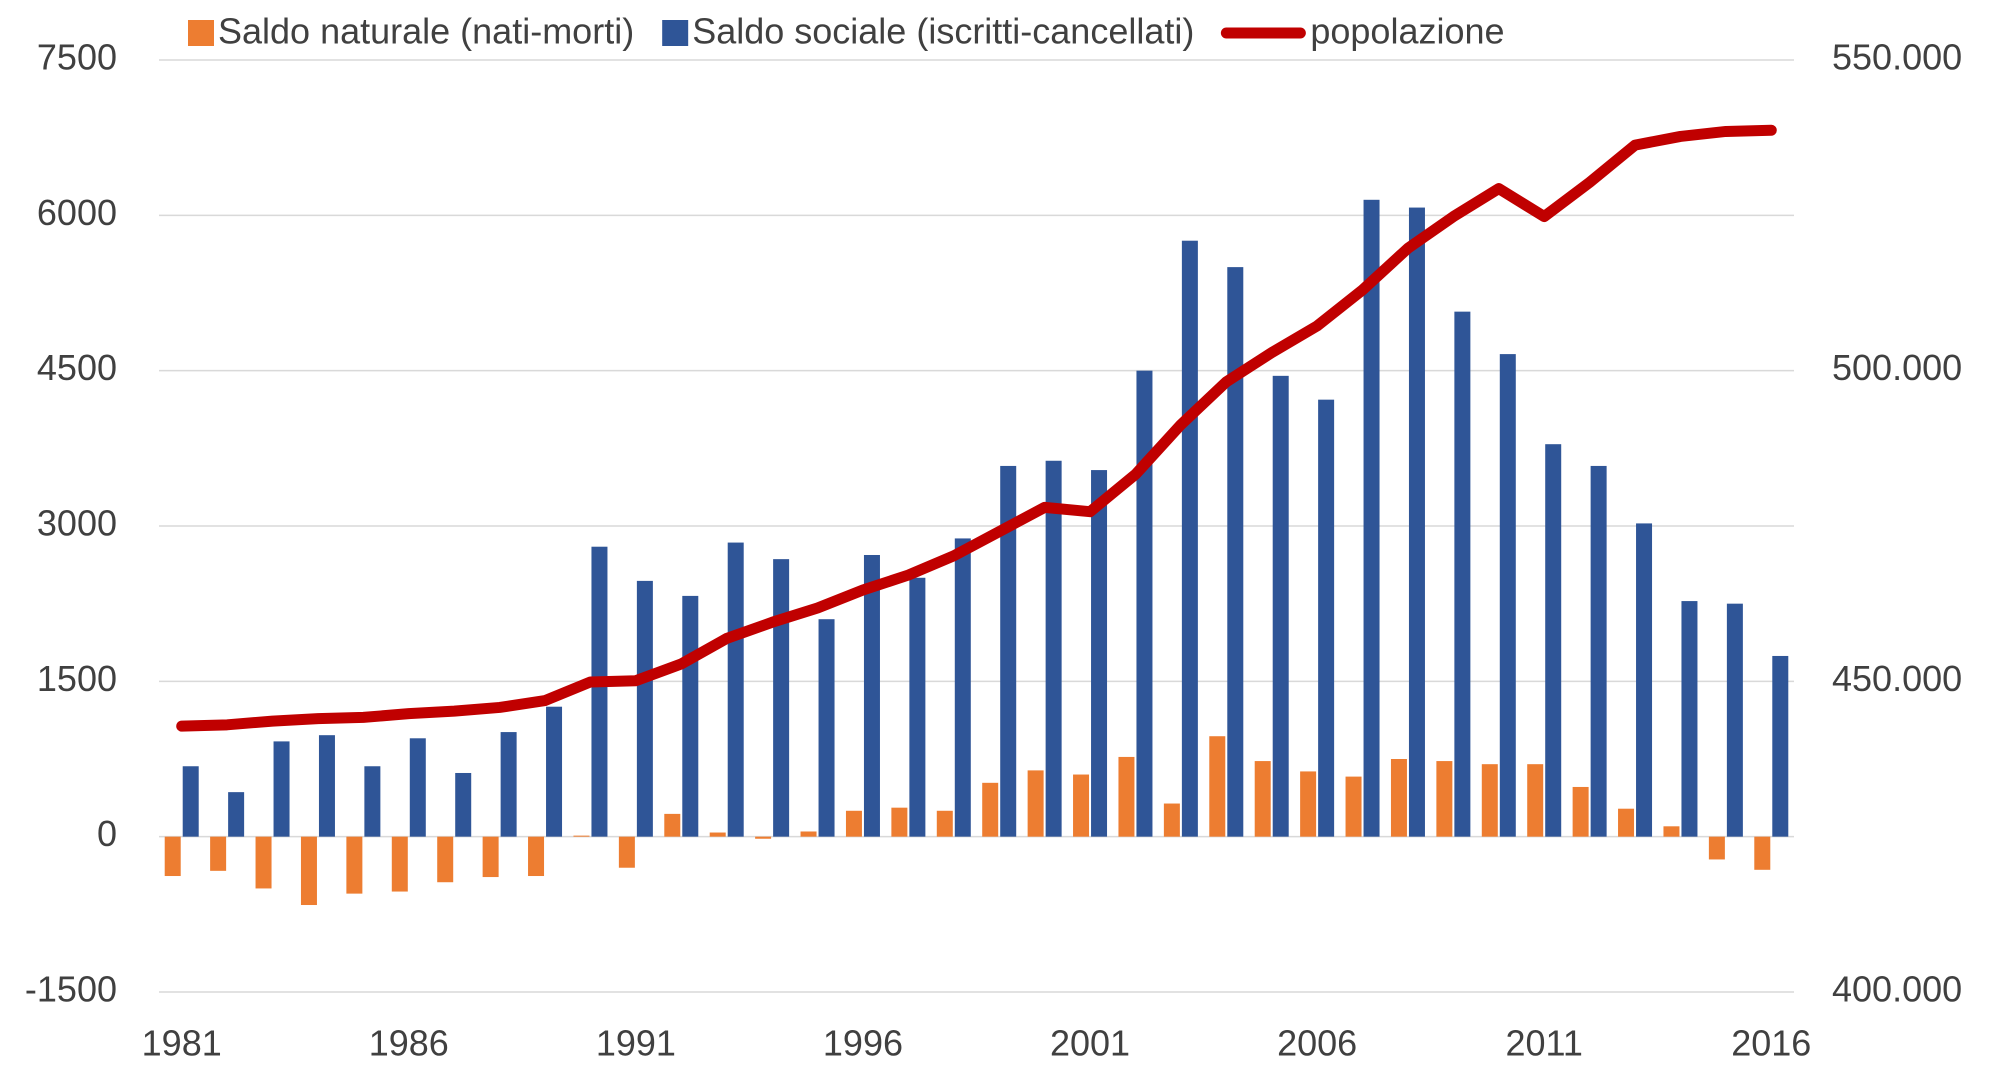  I want to click on legend-label: Saldo naturale (nati-morti), so click(426, 31).